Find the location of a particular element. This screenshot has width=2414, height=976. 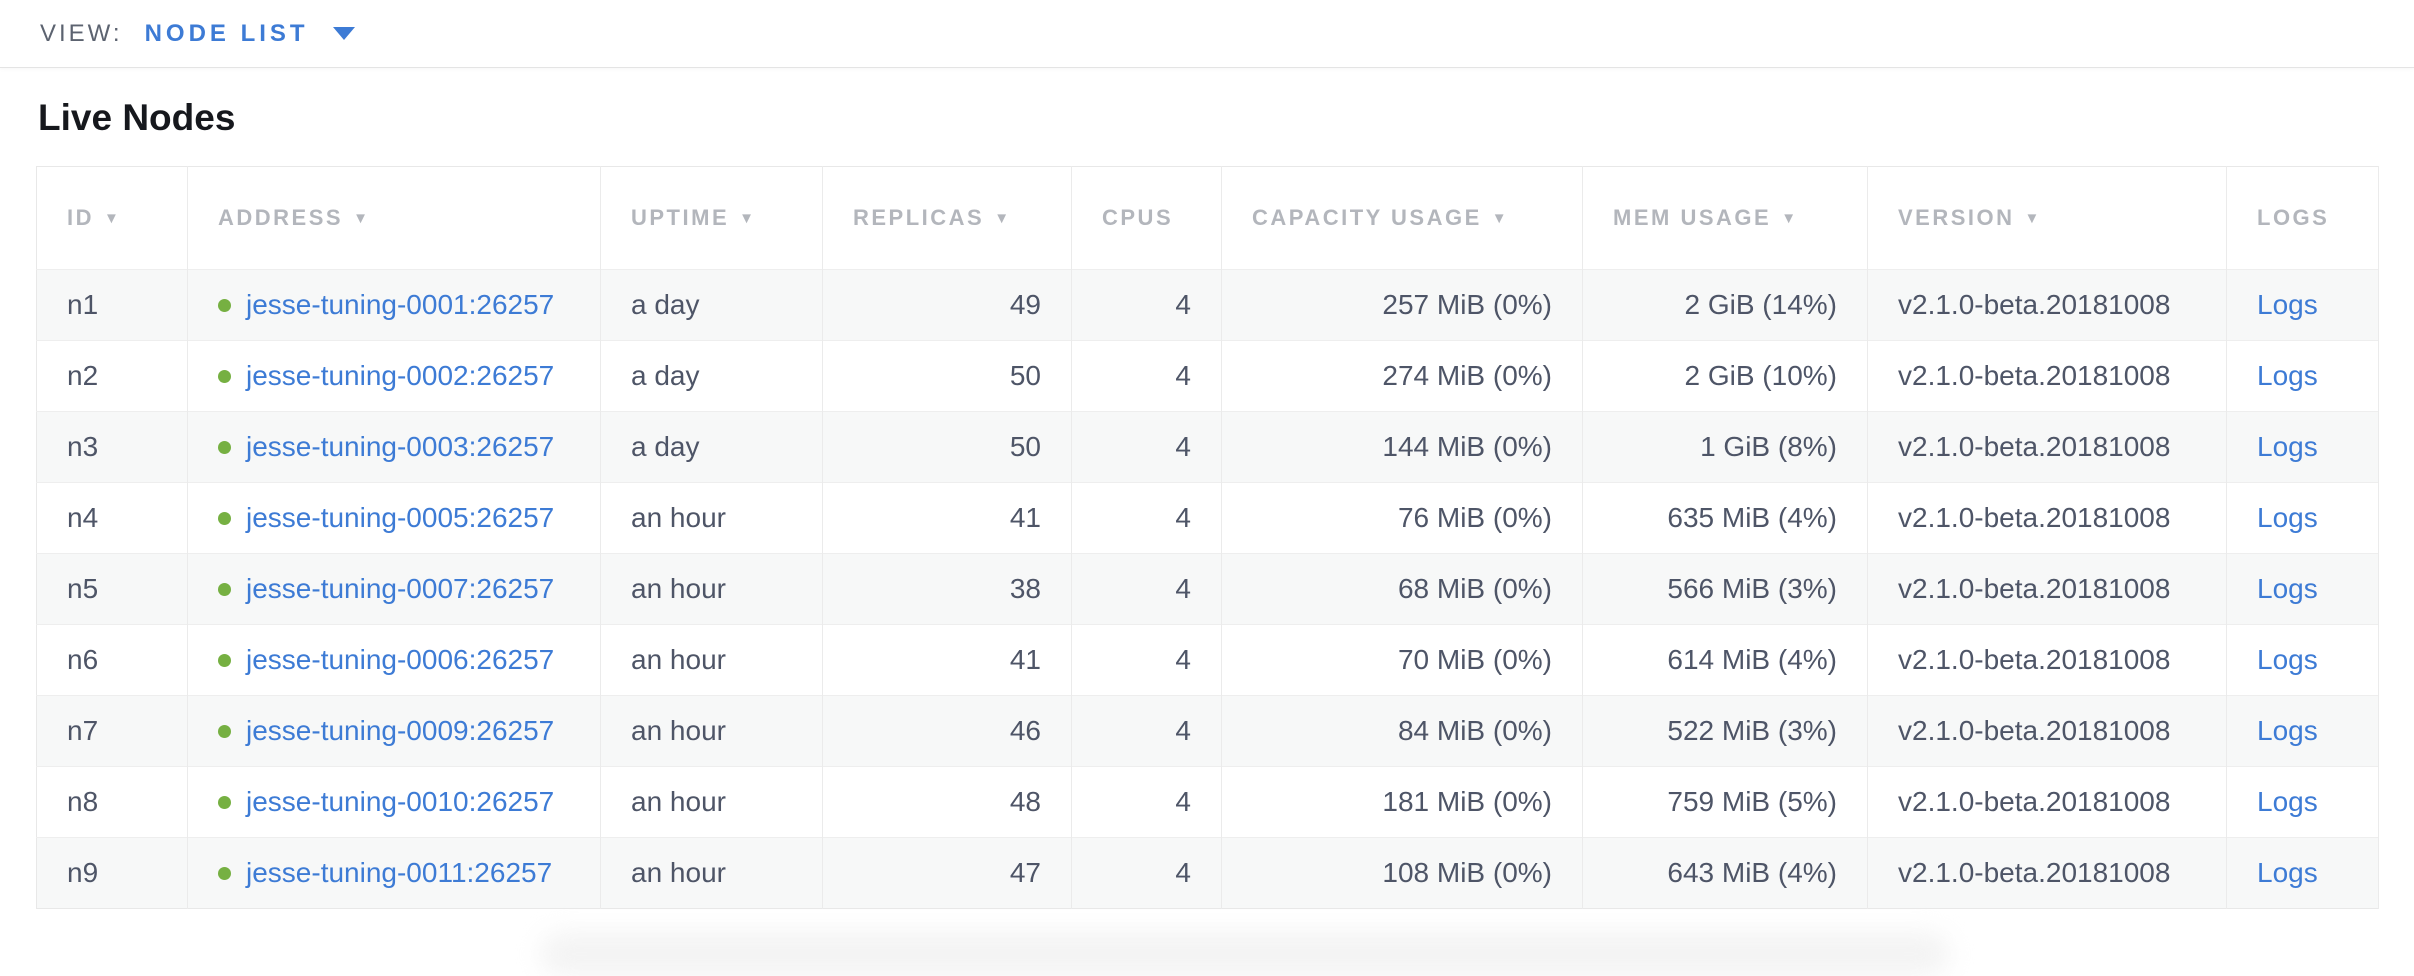

cell-uptime-value: an hour is located at coordinates (678, 517).